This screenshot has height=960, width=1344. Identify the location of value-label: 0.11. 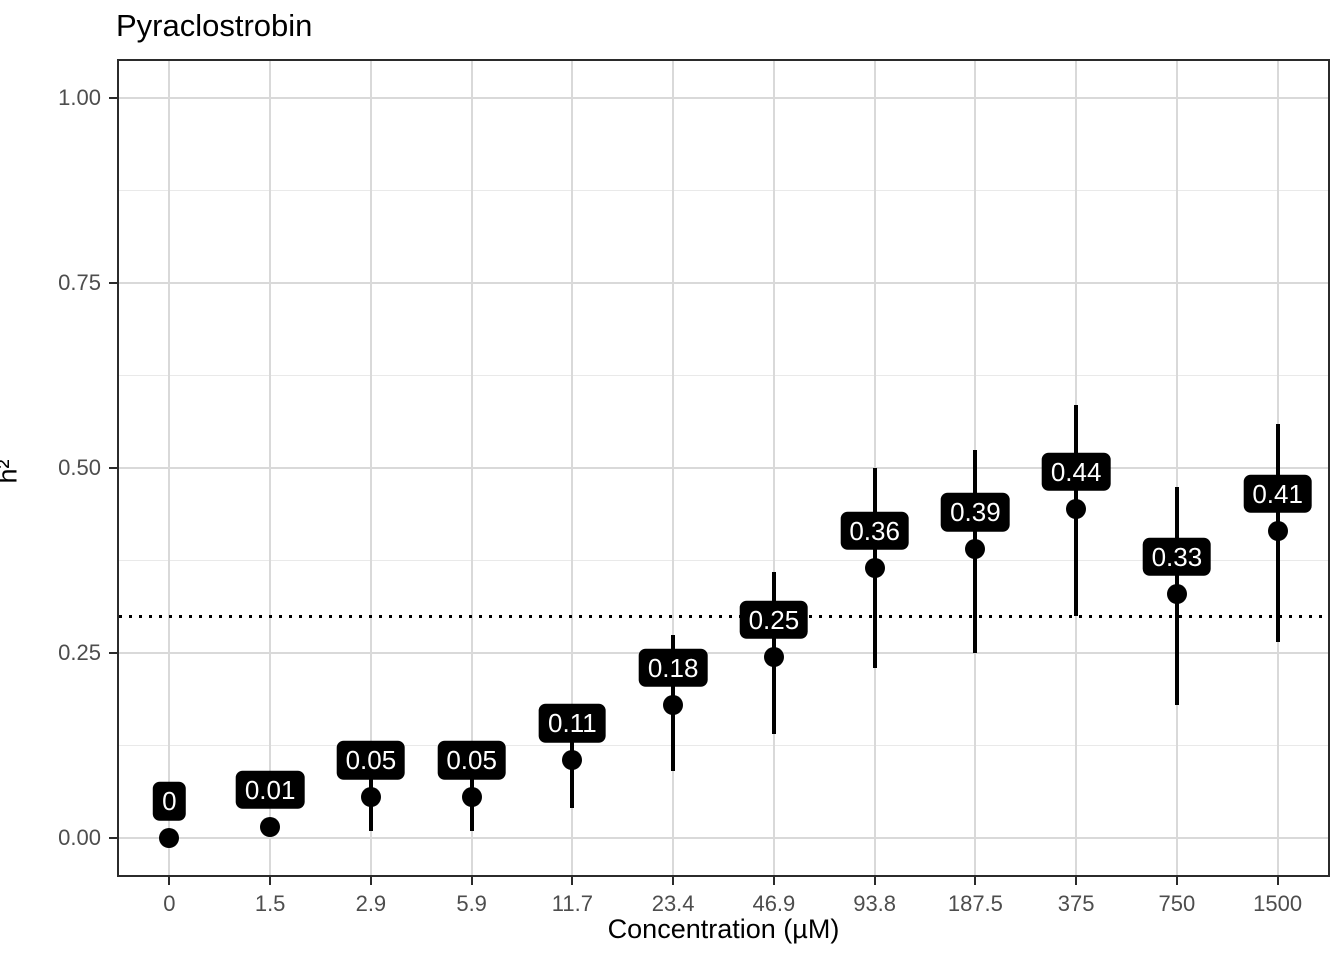
(572, 723).